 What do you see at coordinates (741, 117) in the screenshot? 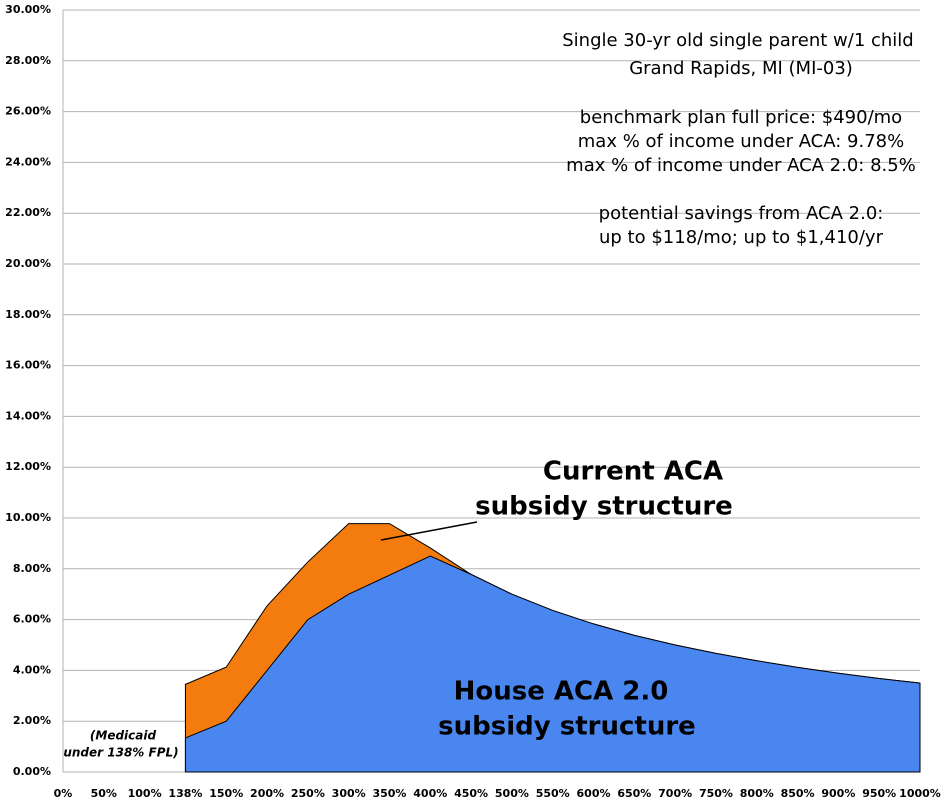
I see `note: benchmark plan full price: $490/mo` at bounding box center [741, 117].